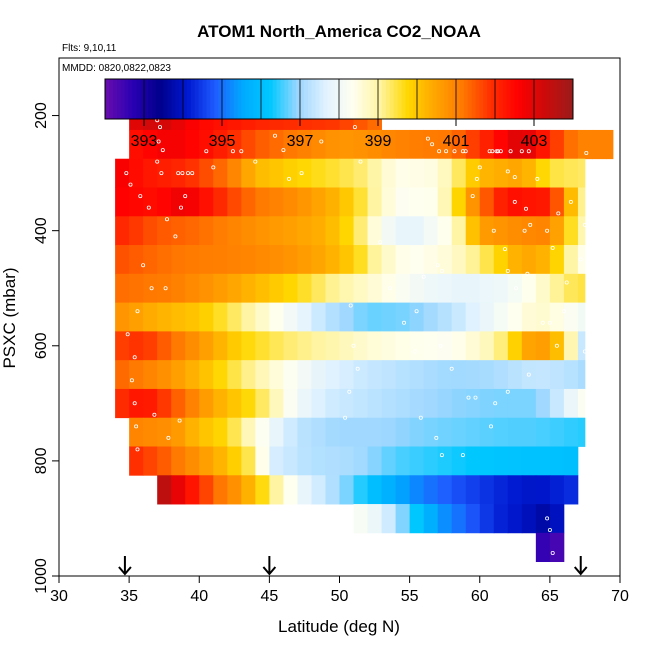  Describe the element at coordinates (9, 317) in the screenshot. I see `y-axis-title: PSXC (mbar)` at that location.